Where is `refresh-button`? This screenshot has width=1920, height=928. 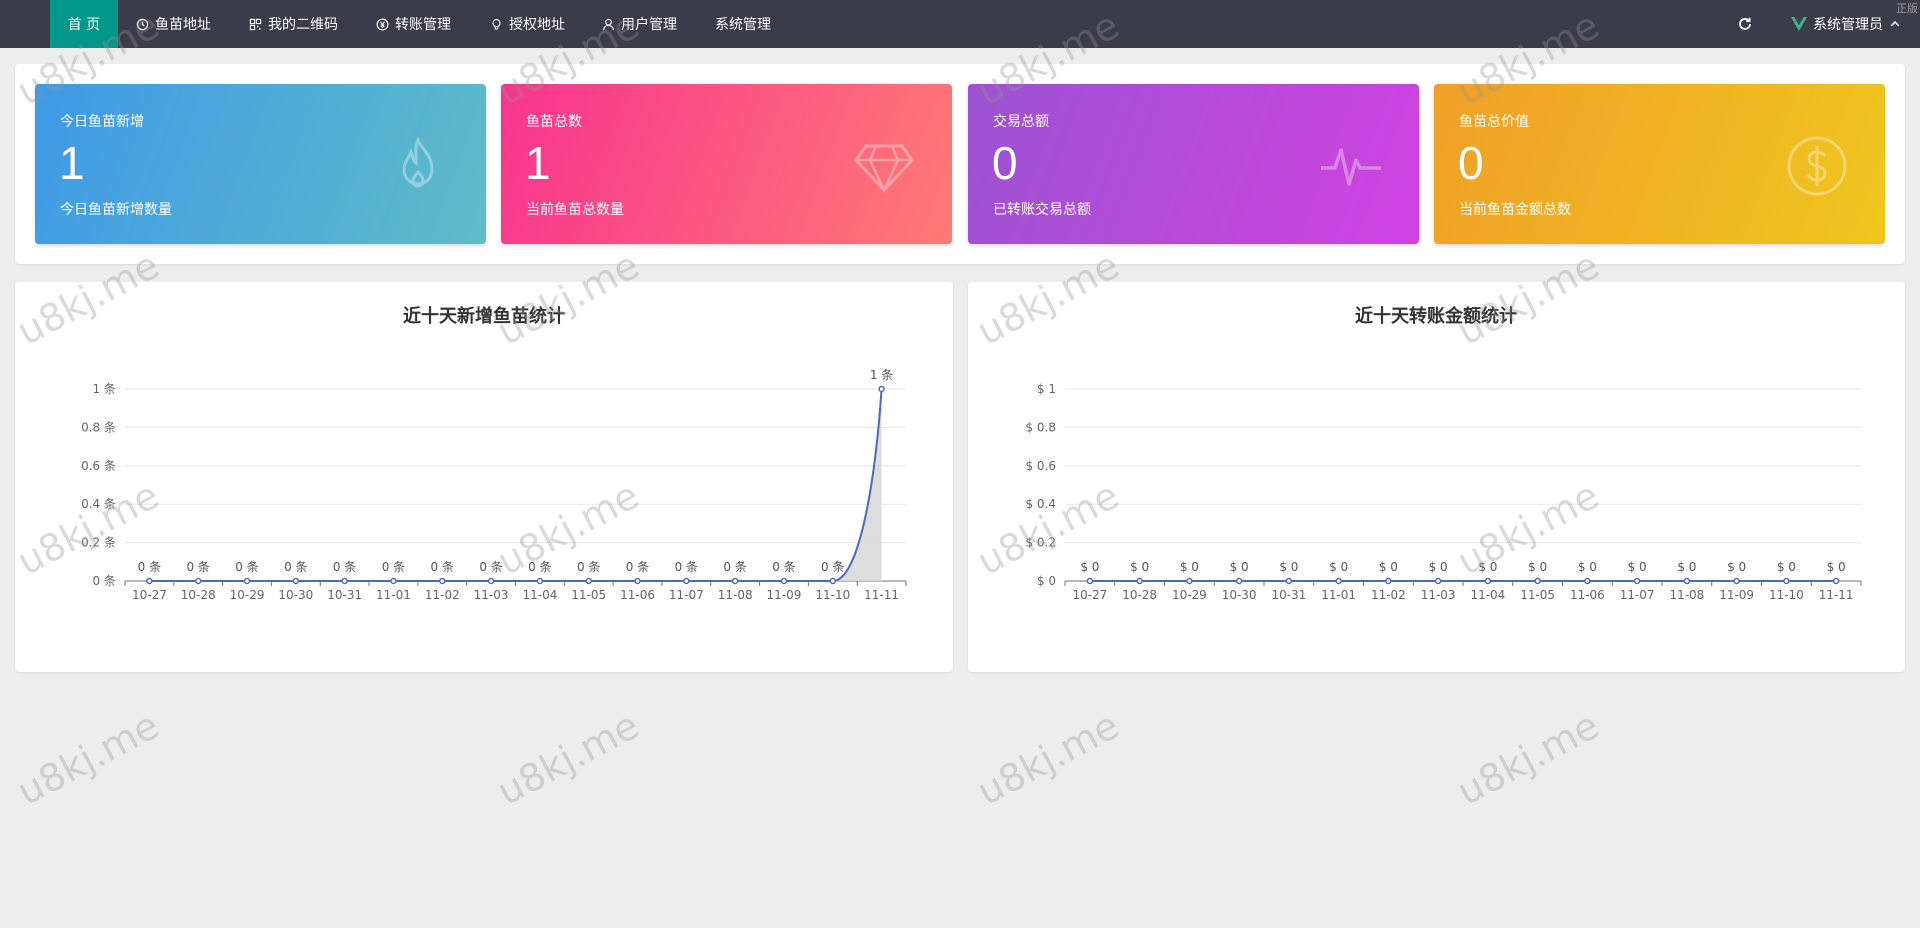
refresh-button is located at coordinates (1745, 24).